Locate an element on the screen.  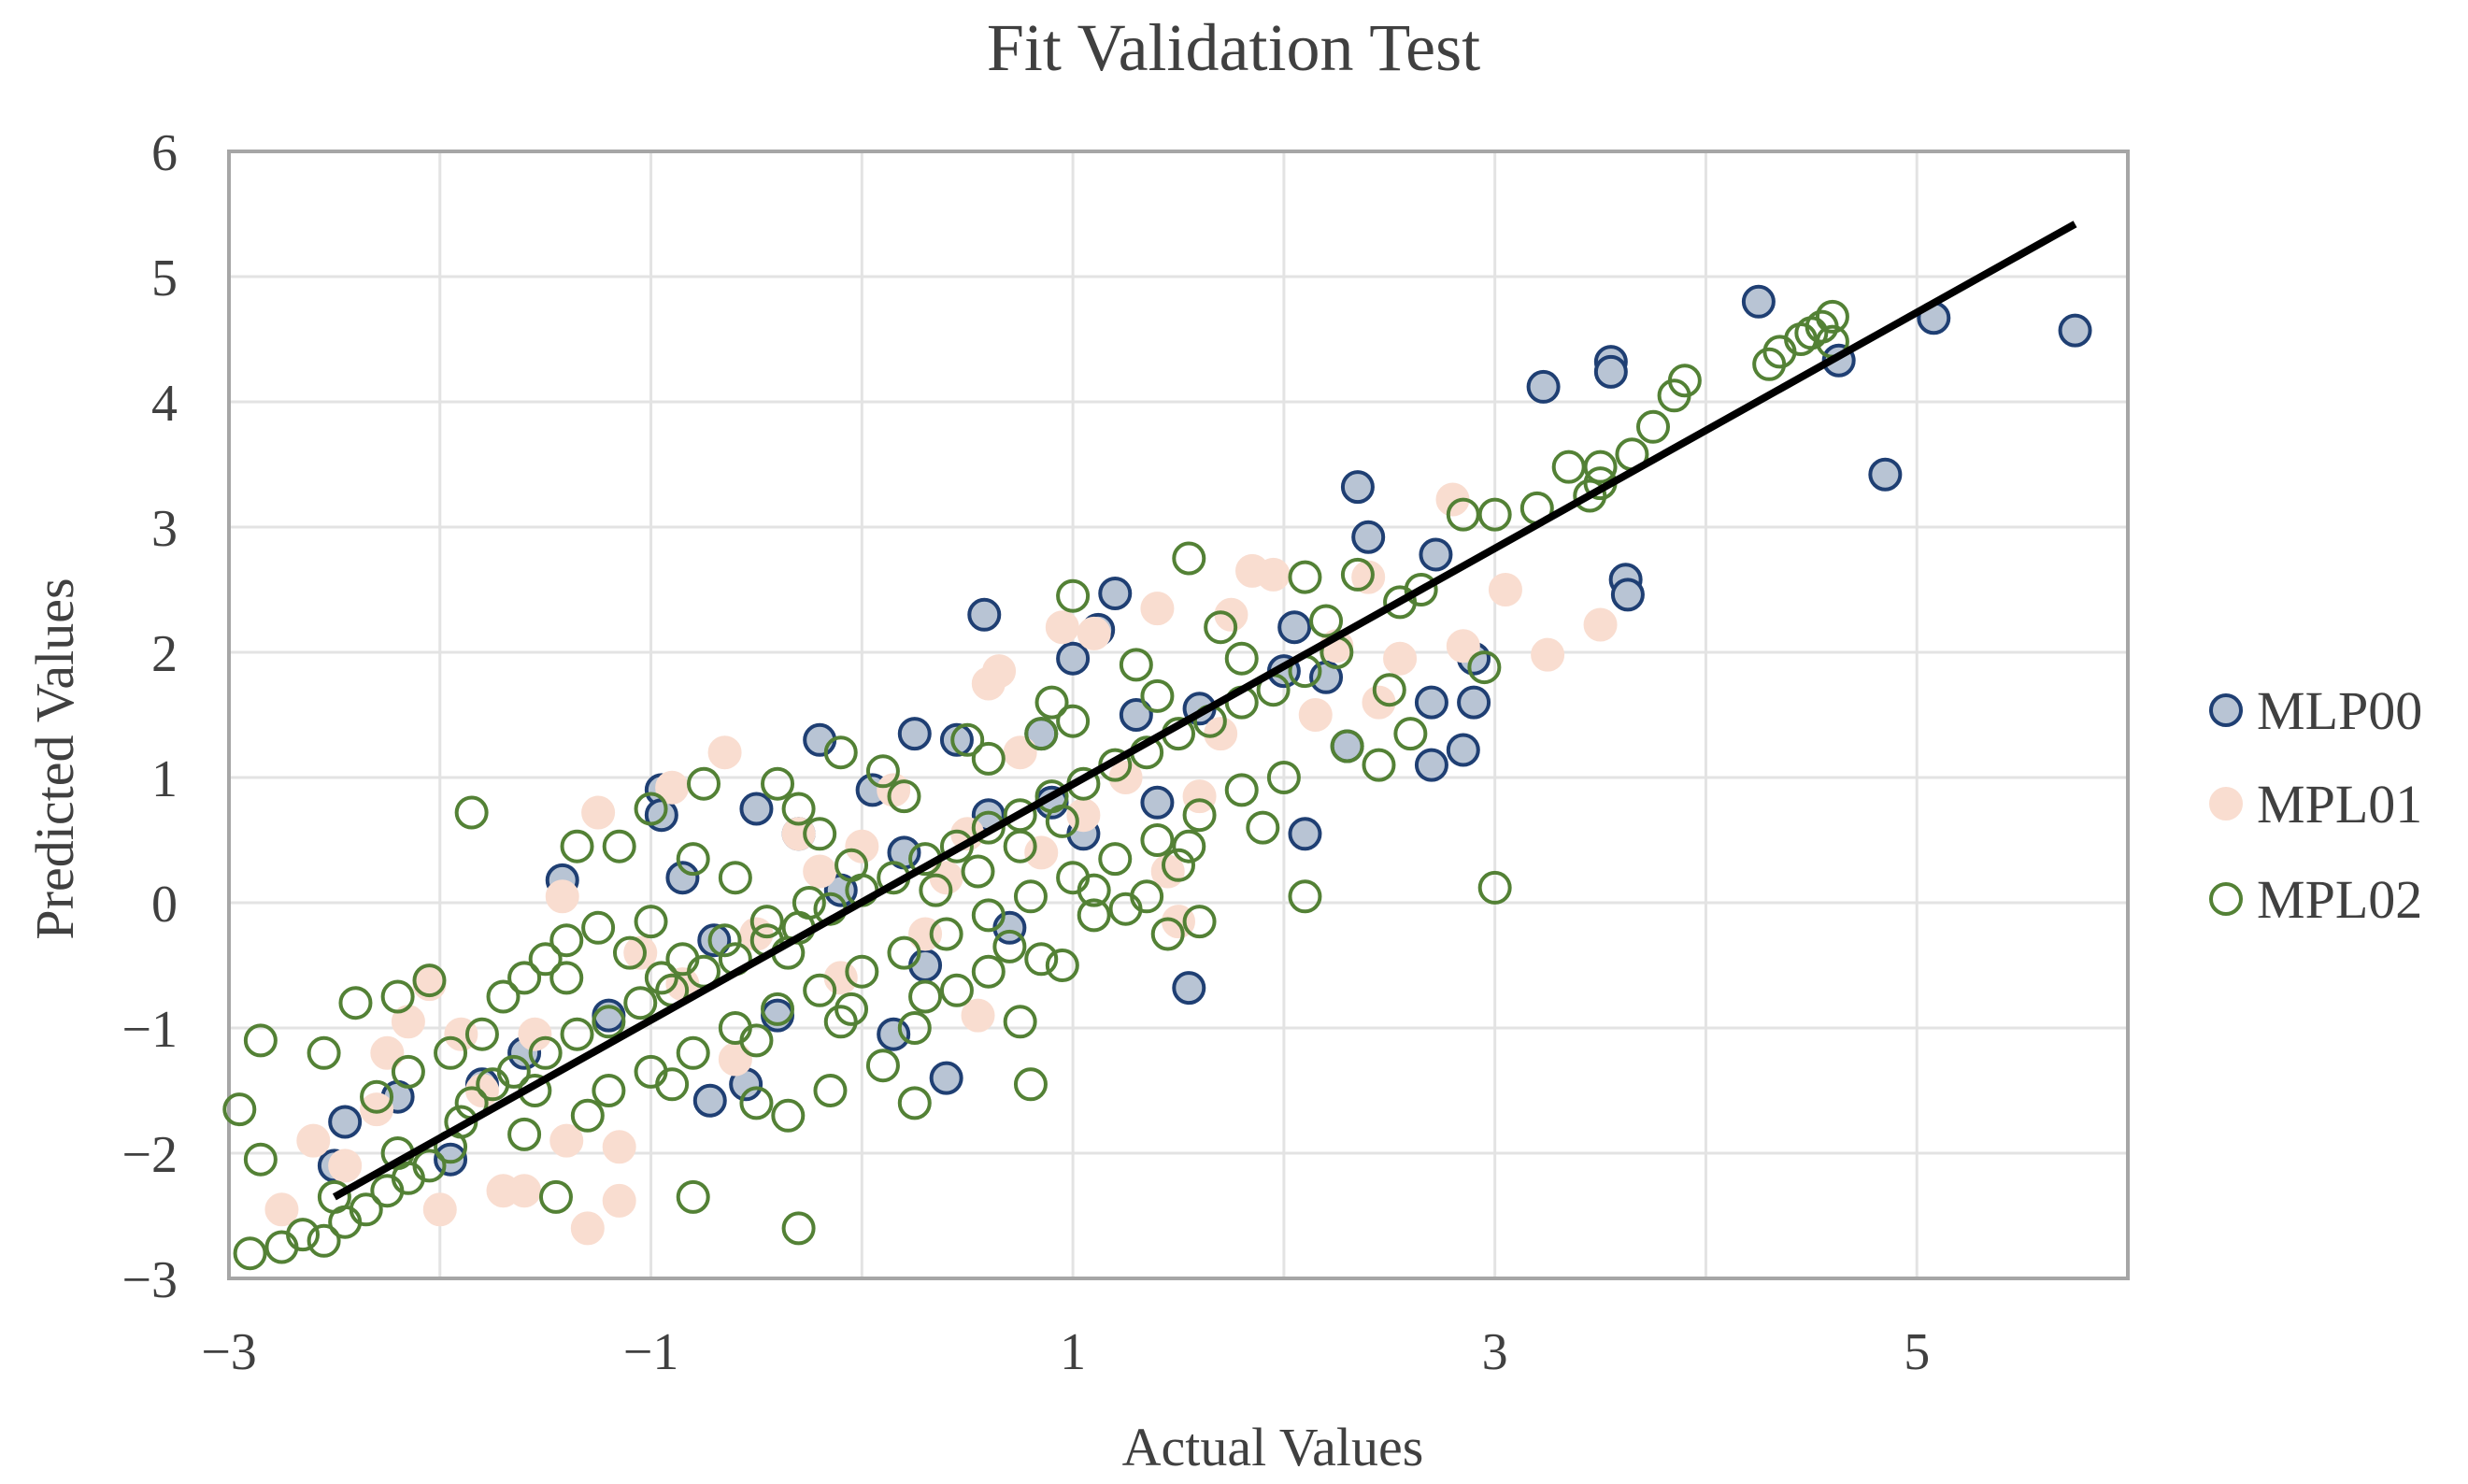
legend-label: MPL02 is located at coordinates (2339, 899).